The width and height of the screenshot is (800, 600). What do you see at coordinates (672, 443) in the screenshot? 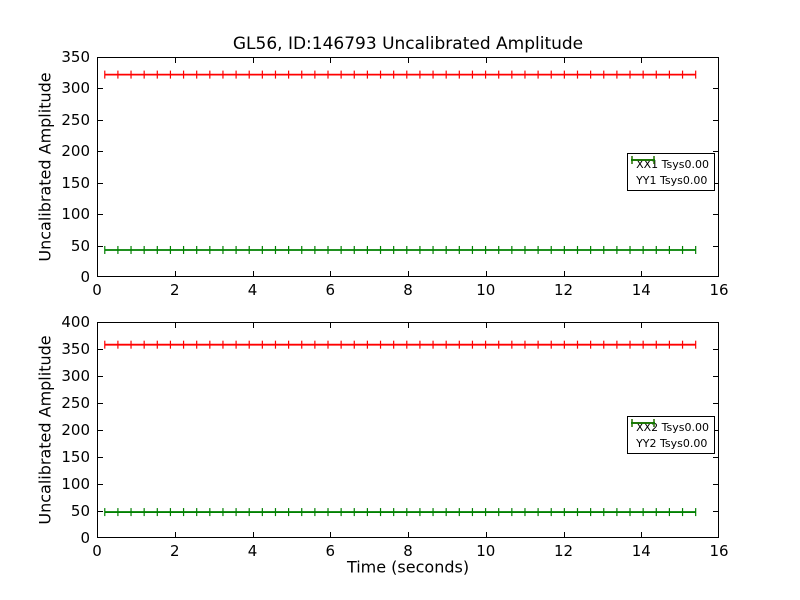
I see `legend-label: YY2 Tsys0.00` at bounding box center [672, 443].